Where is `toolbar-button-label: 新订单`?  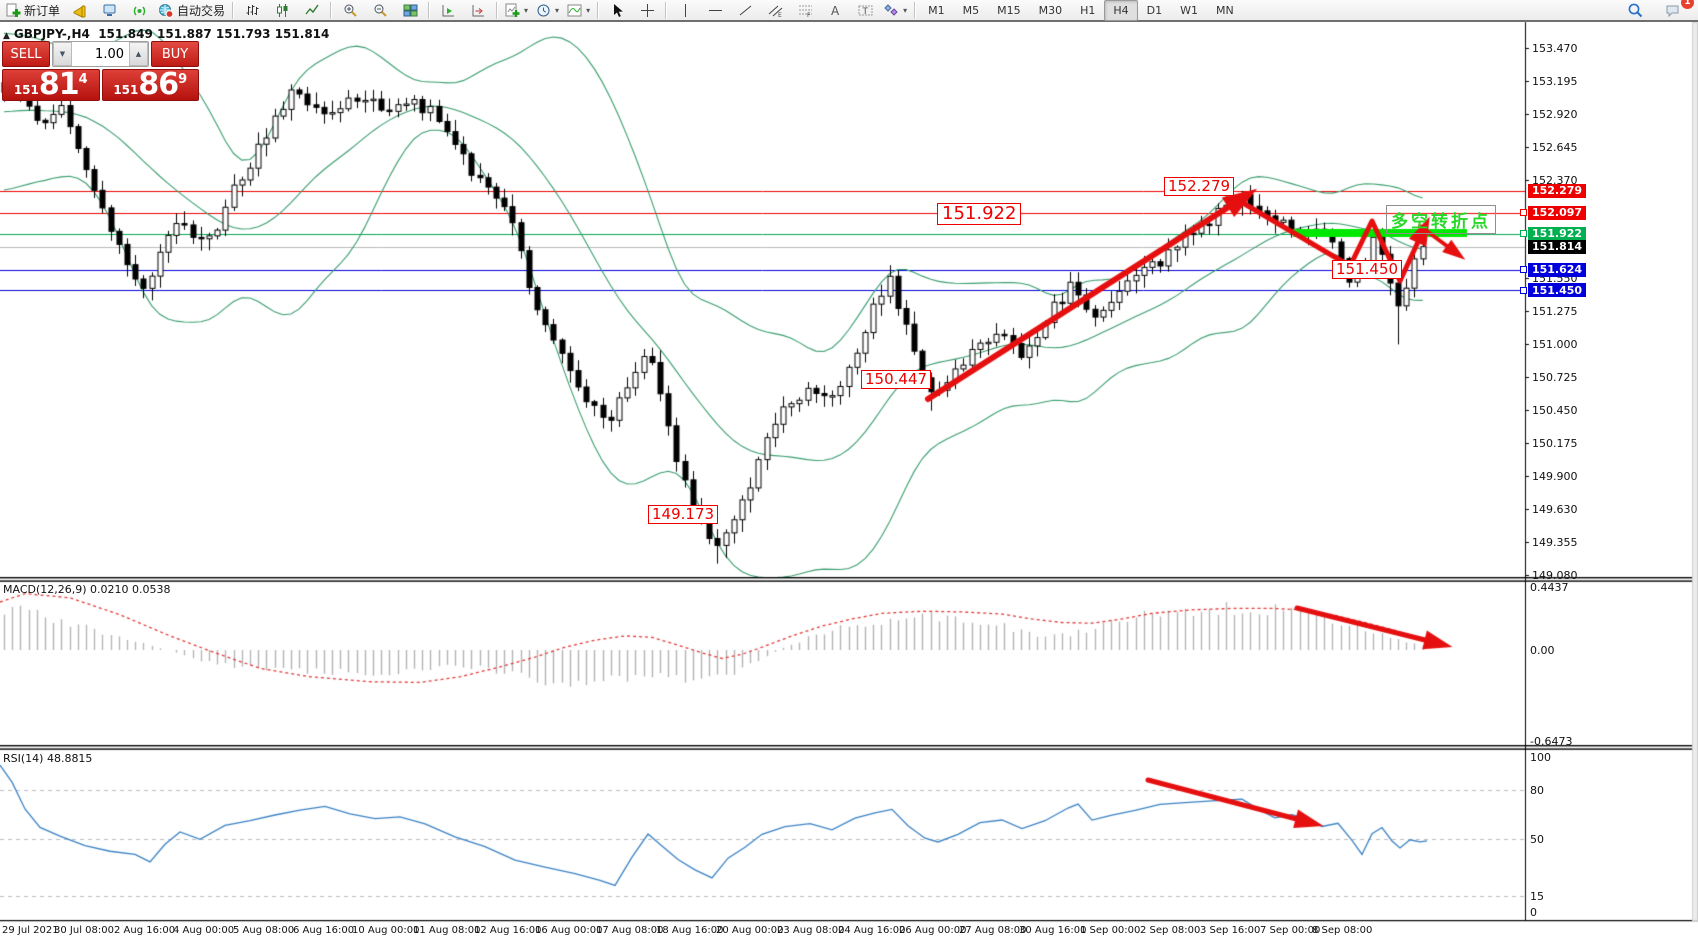 toolbar-button-label: 新订单 is located at coordinates (42, 10).